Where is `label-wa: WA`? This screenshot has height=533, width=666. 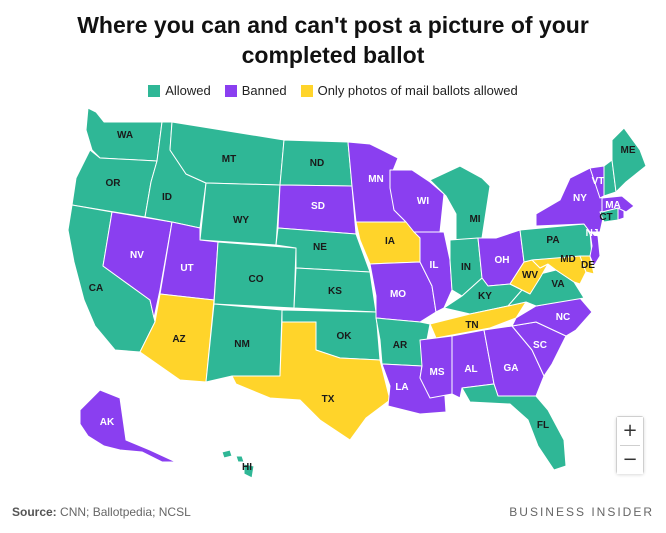
label-wa: WA is located at coordinates (125, 135).